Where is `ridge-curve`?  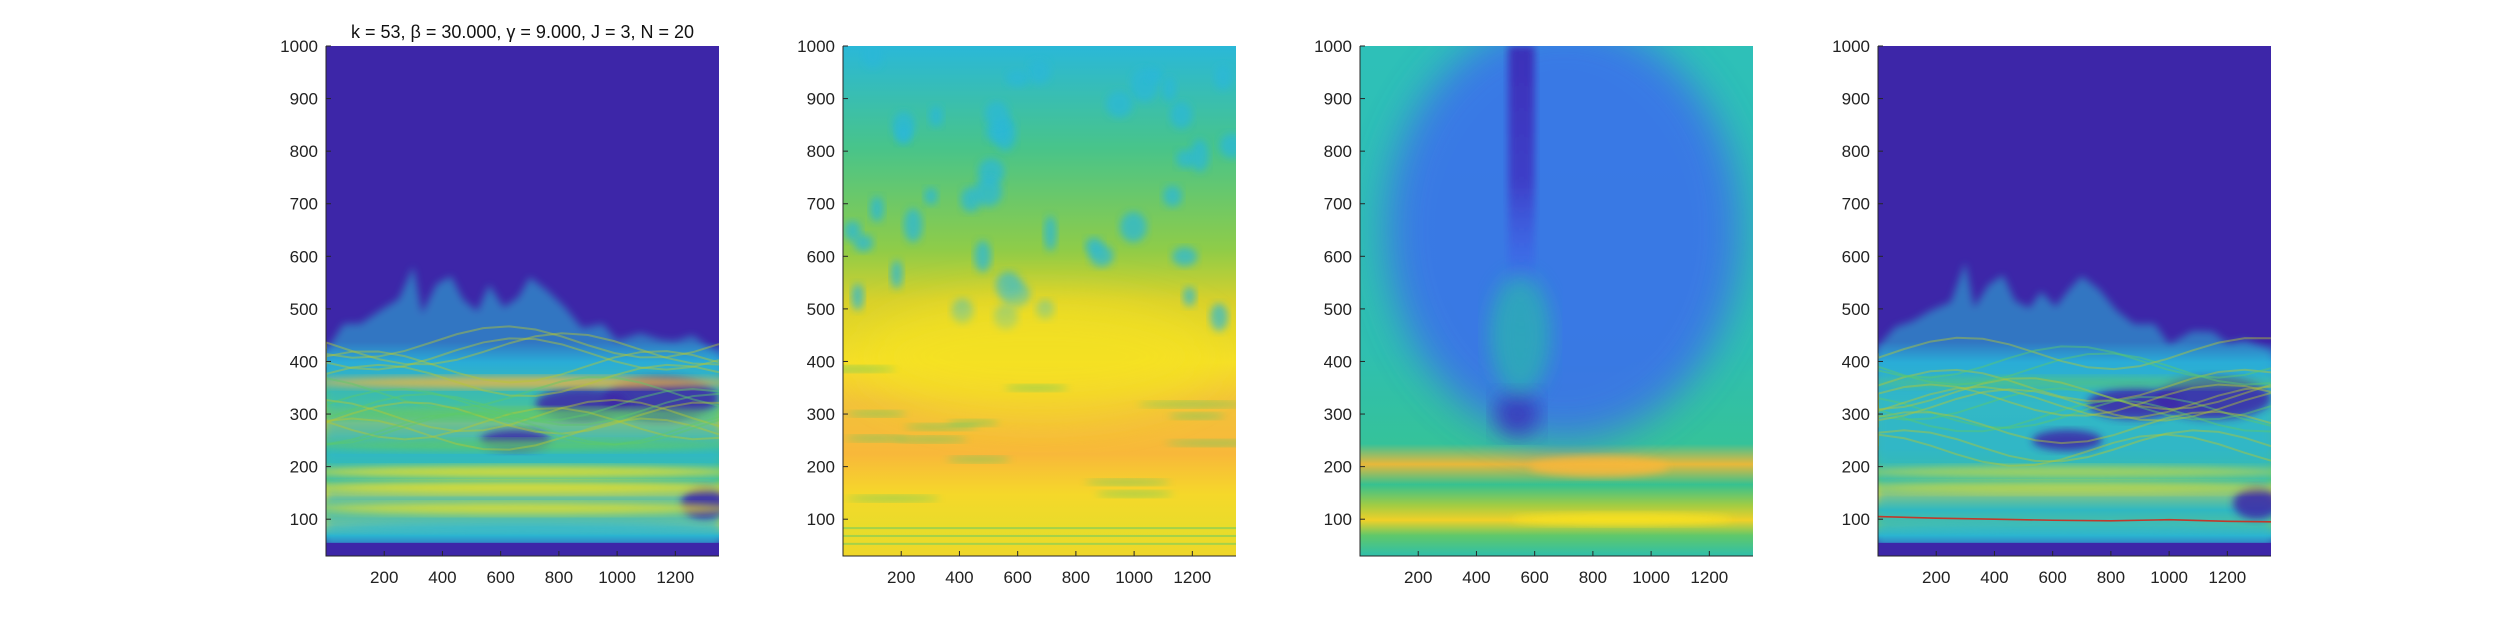
ridge-curve is located at coordinates (2074, 519).